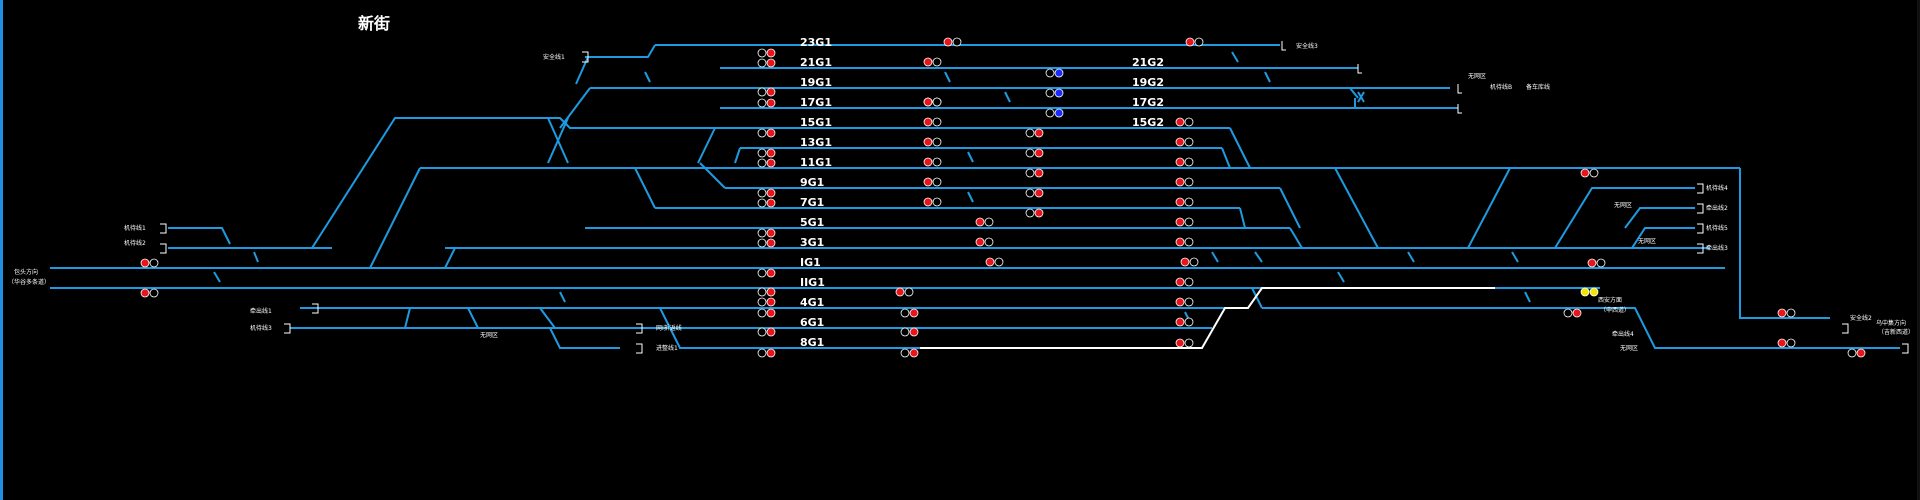  I want to click on signal-east-ig, so click(1596, 263).